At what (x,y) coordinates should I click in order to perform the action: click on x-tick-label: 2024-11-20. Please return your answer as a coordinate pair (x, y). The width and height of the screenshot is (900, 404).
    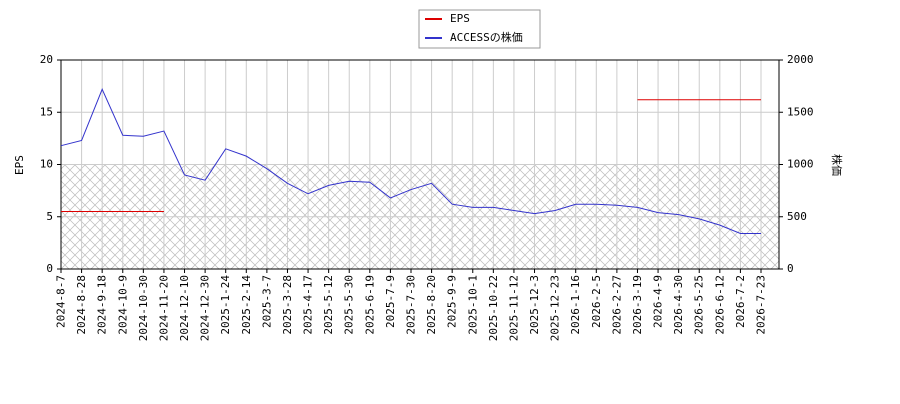
    Looking at the image, I should click on (163, 308).